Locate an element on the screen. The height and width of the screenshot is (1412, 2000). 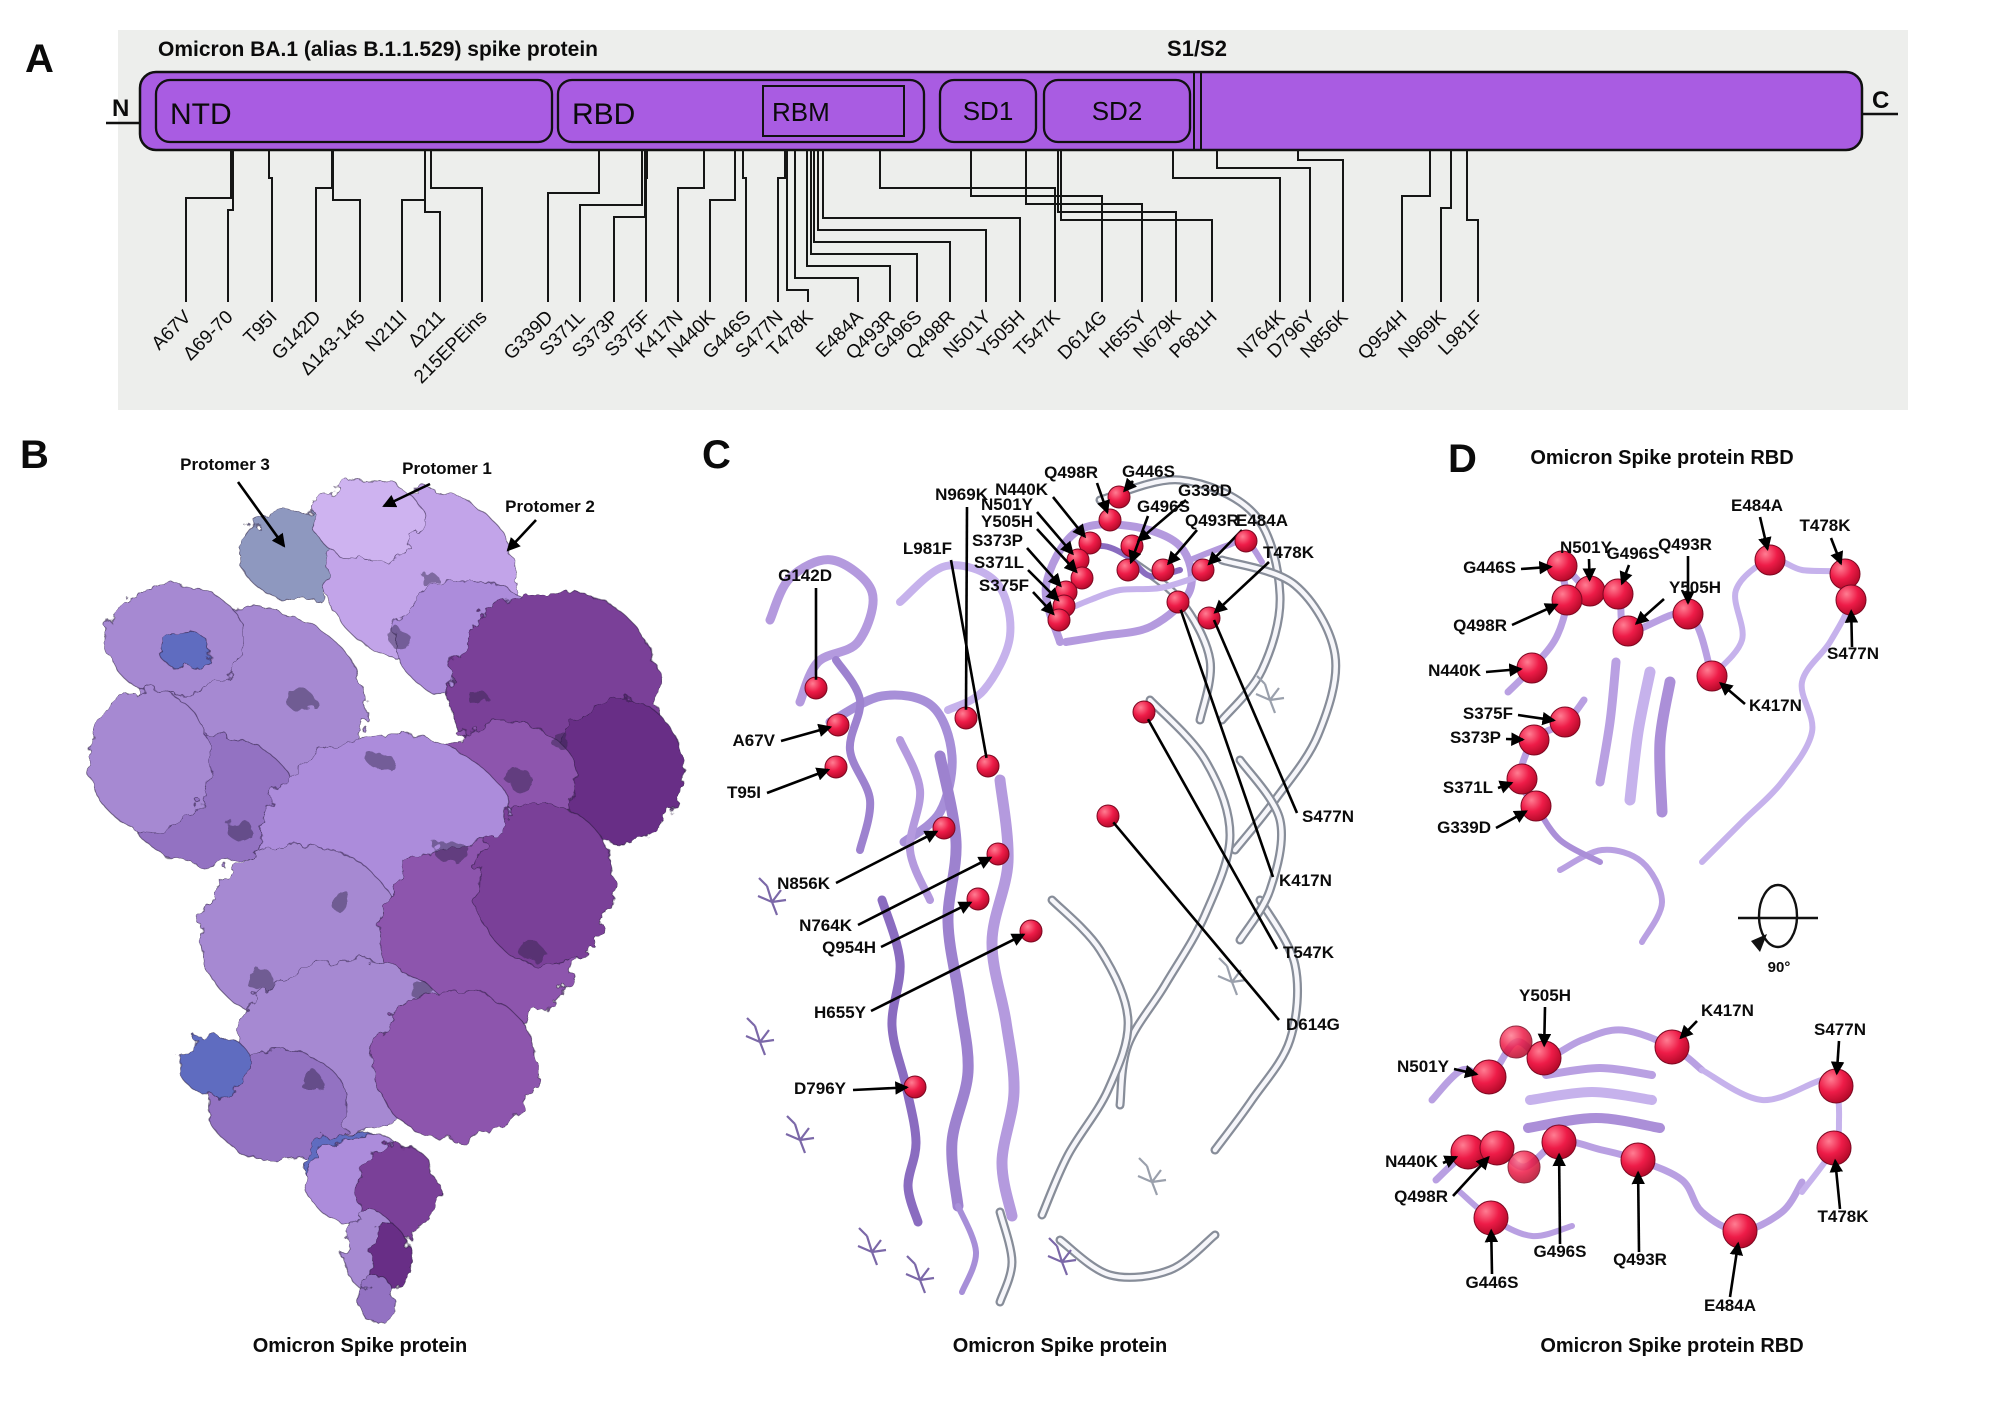
glycan-sticks is located at coordinates (1015, 984).